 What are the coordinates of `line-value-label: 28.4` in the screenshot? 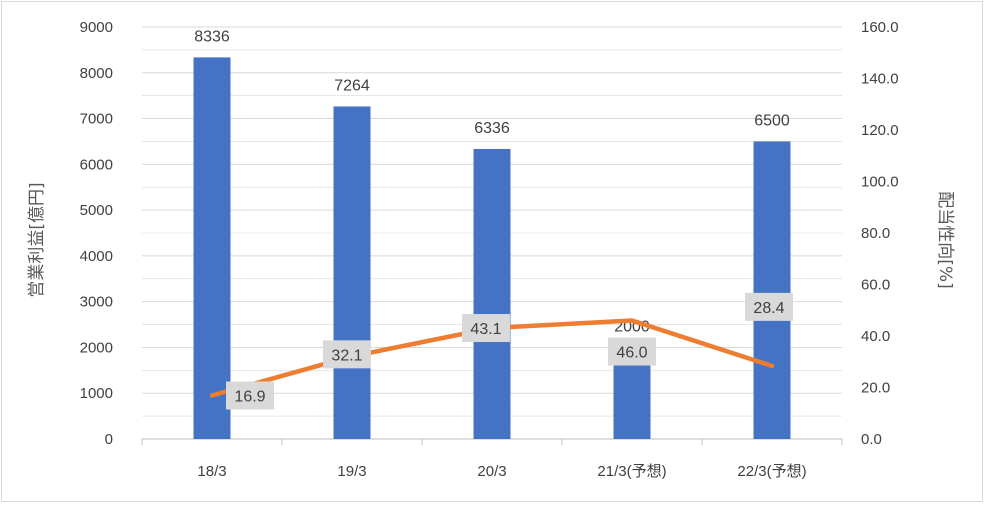 It's located at (768, 308).